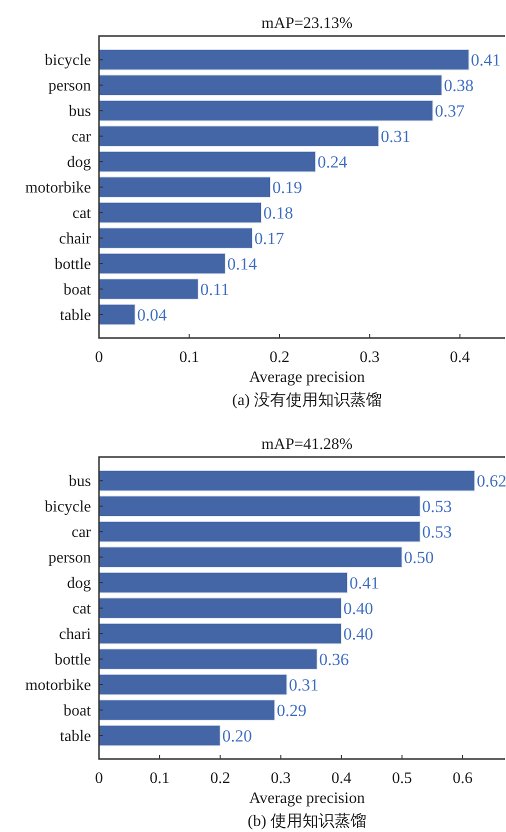  Describe the element at coordinates (242, 264) in the screenshot. I see `data-label: 0.14` at that location.